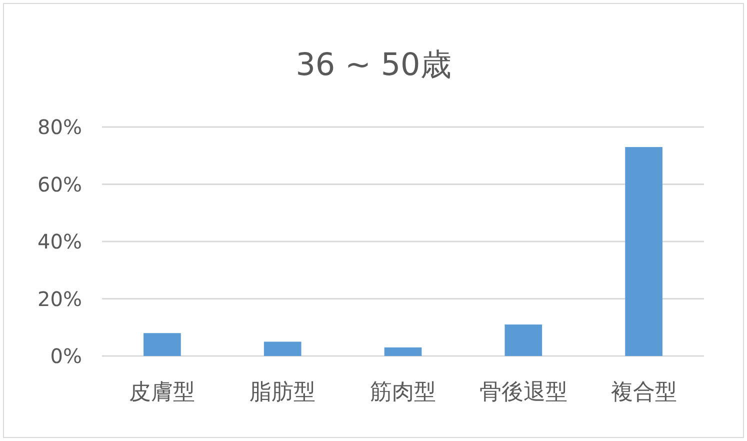 Image resolution: width=747 pixels, height=441 pixels. Describe the element at coordinates (66, 356) in the screenshot. I see `y-tick-label: 0%` at that location.